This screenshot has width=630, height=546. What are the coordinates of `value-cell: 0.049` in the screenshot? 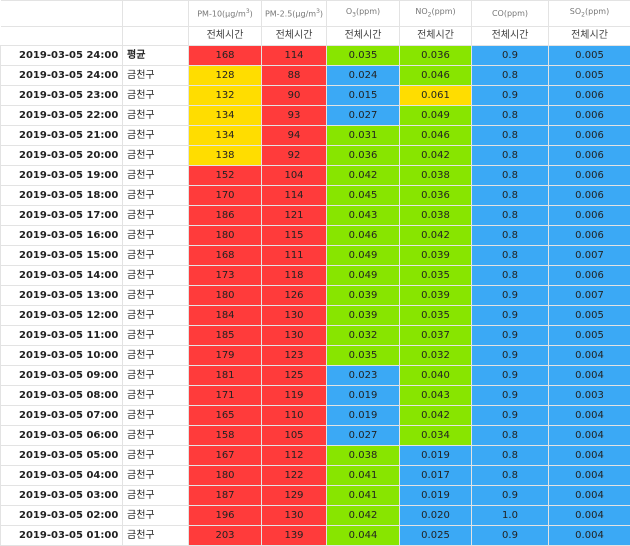 It's located at (363, 275).